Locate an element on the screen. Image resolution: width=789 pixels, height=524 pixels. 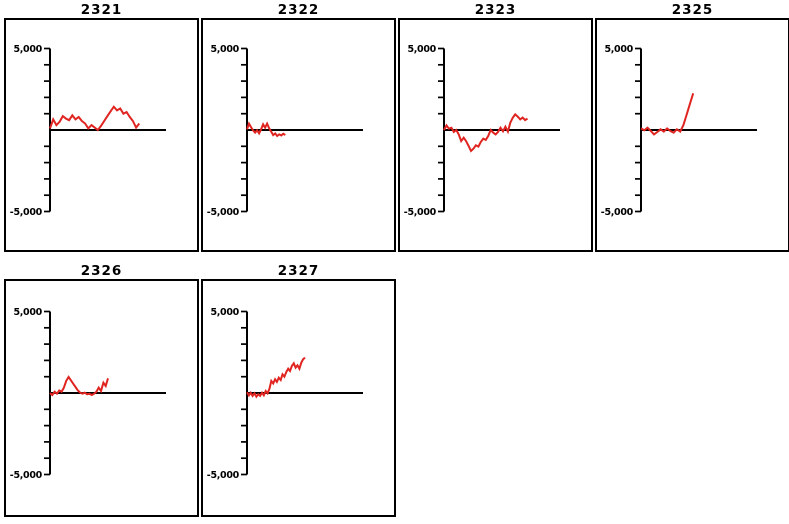
chart-title-2326: 2326 is located at coordinates (101, 271).